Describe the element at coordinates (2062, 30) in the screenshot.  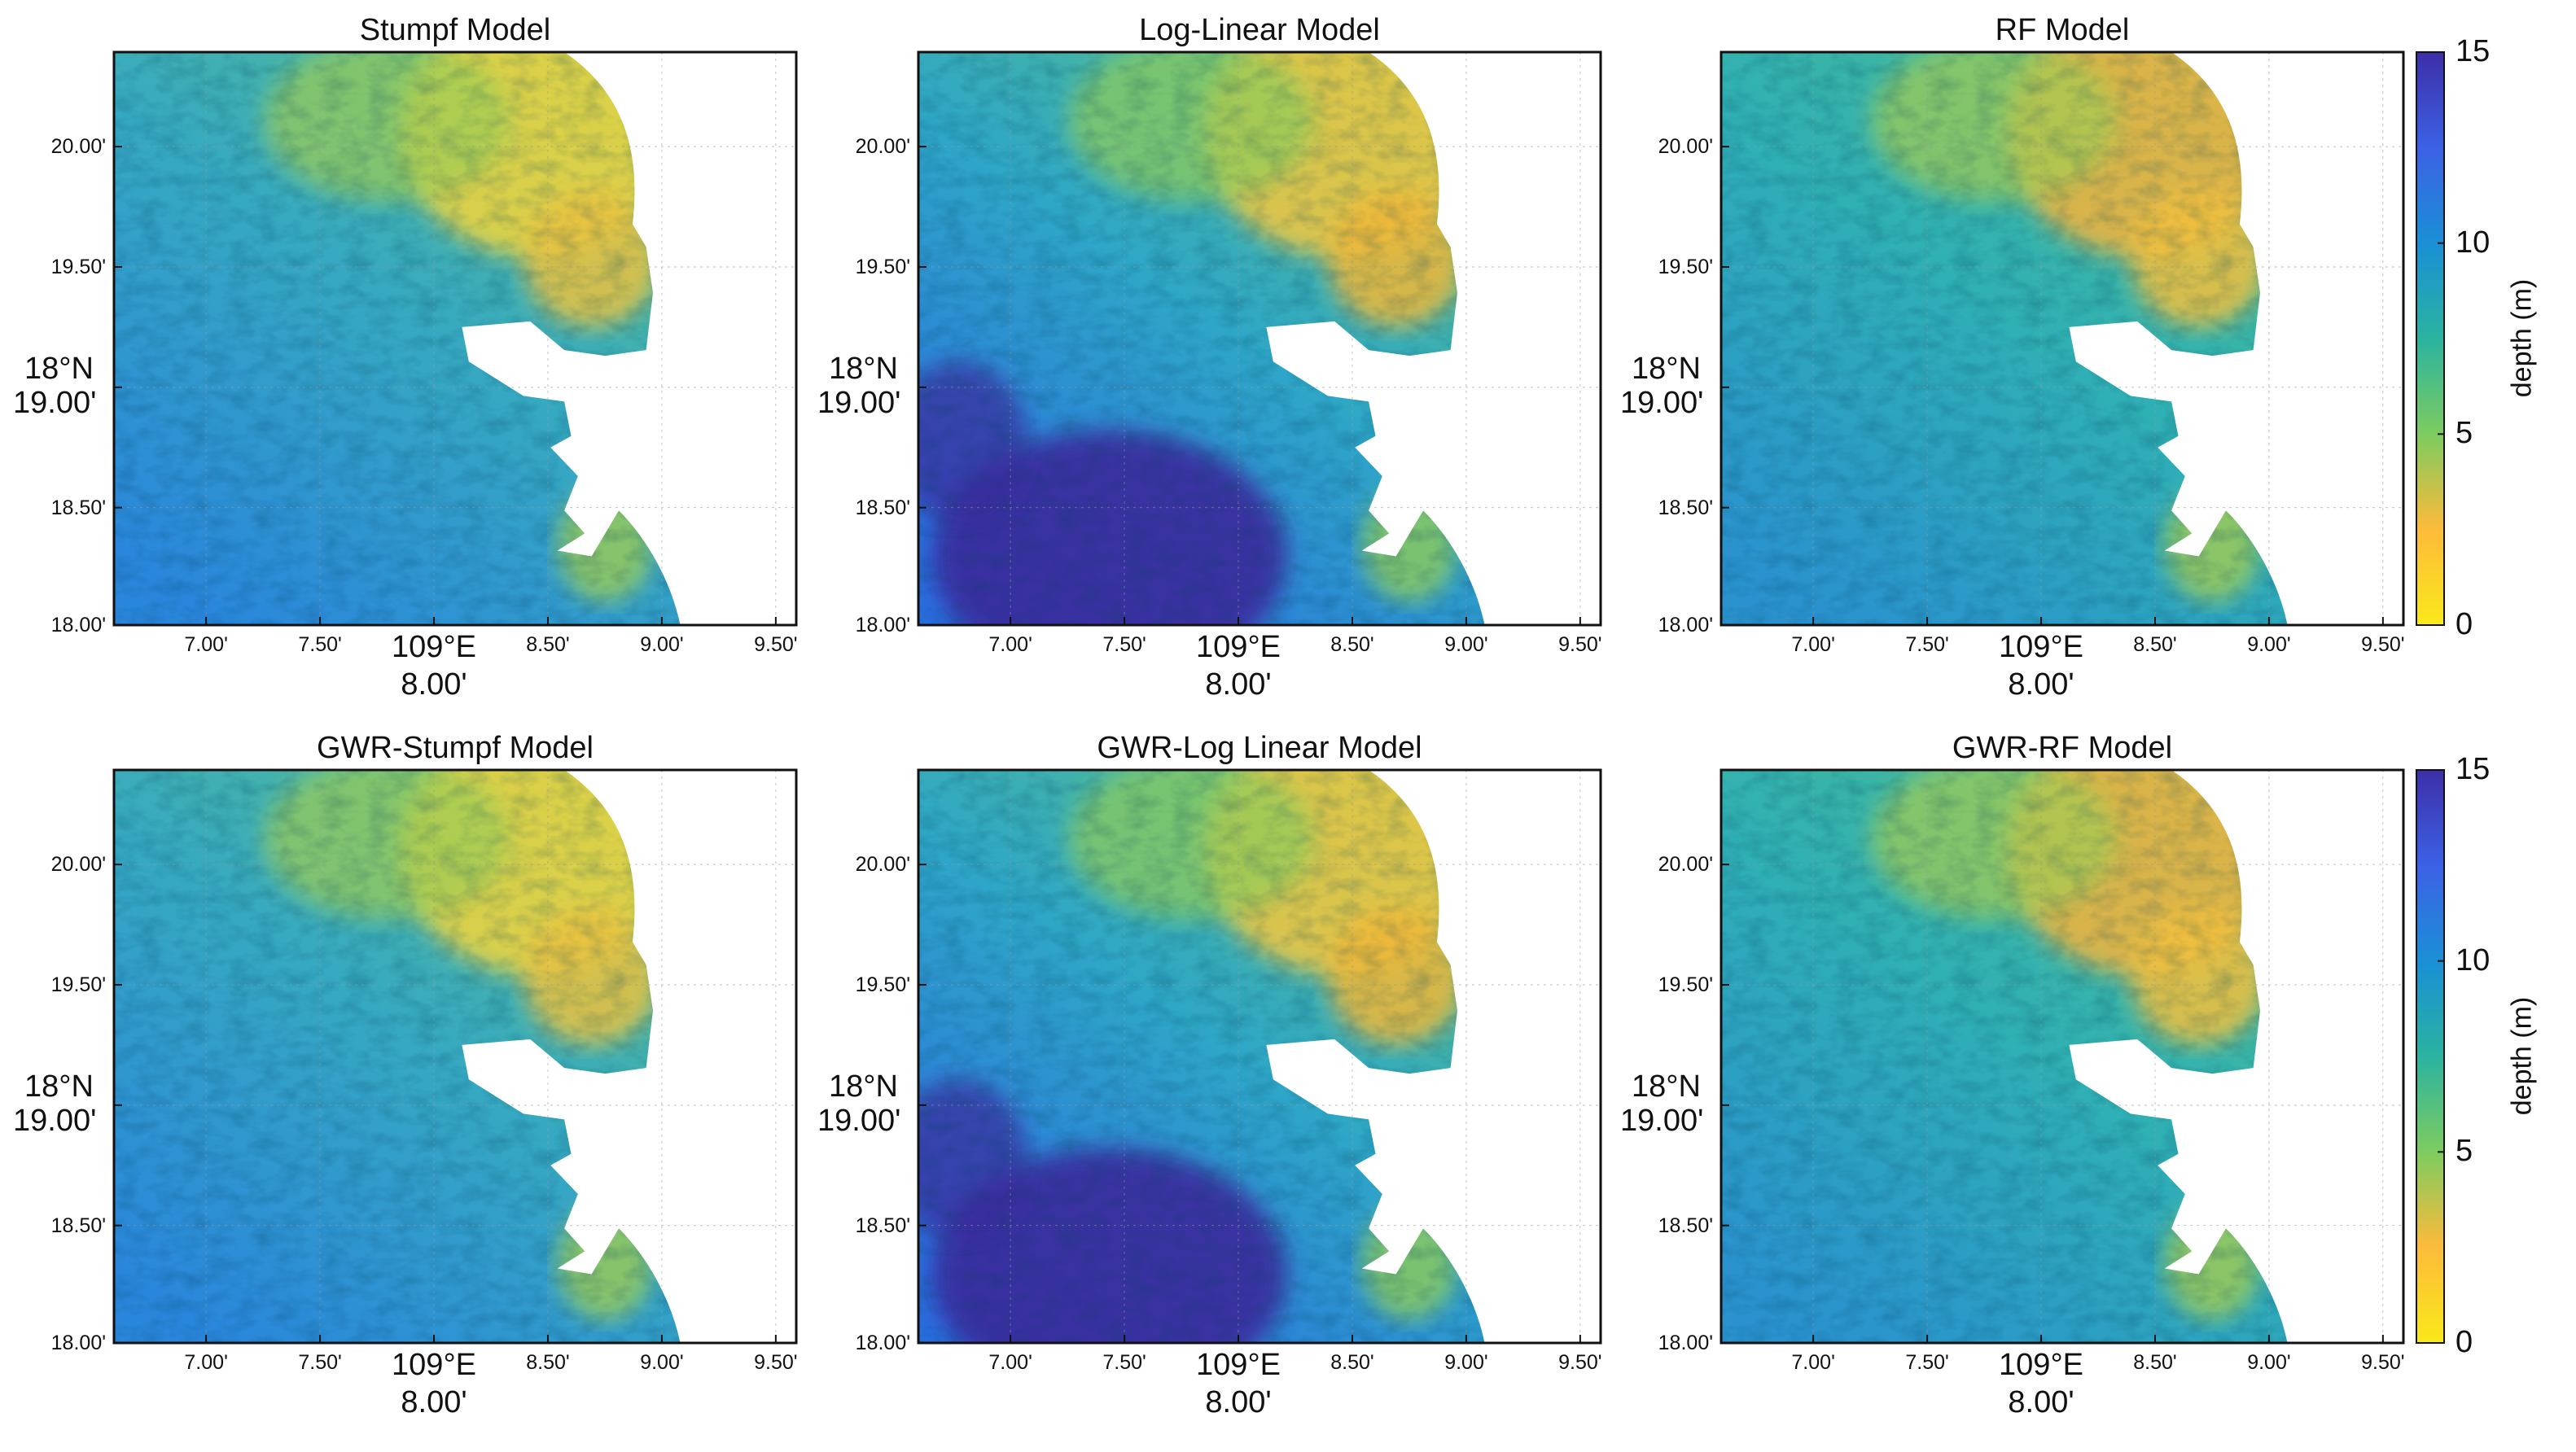
I see `panel-title: RF Model` at that location.